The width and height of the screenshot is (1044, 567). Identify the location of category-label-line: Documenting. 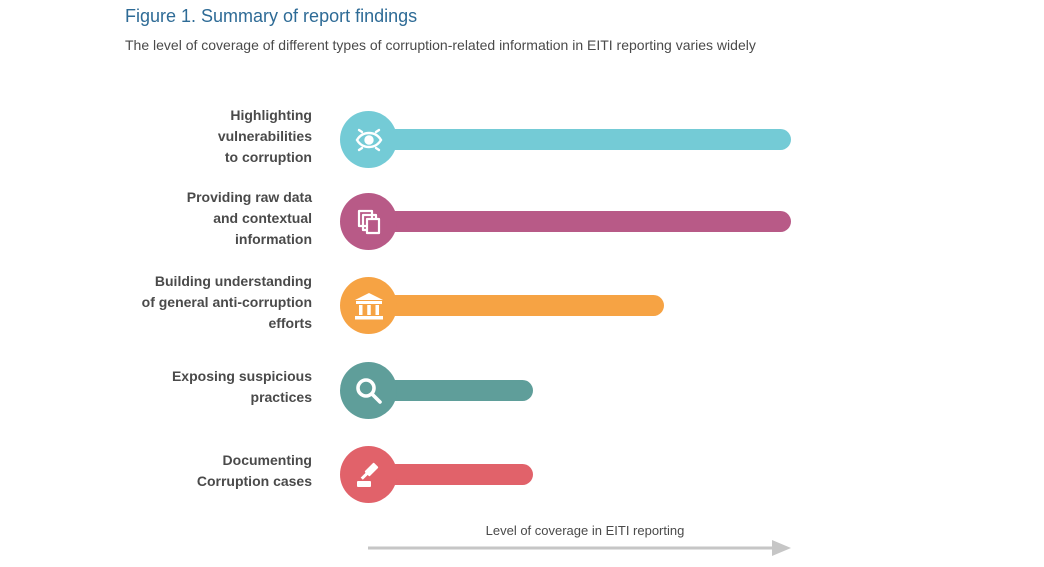
(267, 460).